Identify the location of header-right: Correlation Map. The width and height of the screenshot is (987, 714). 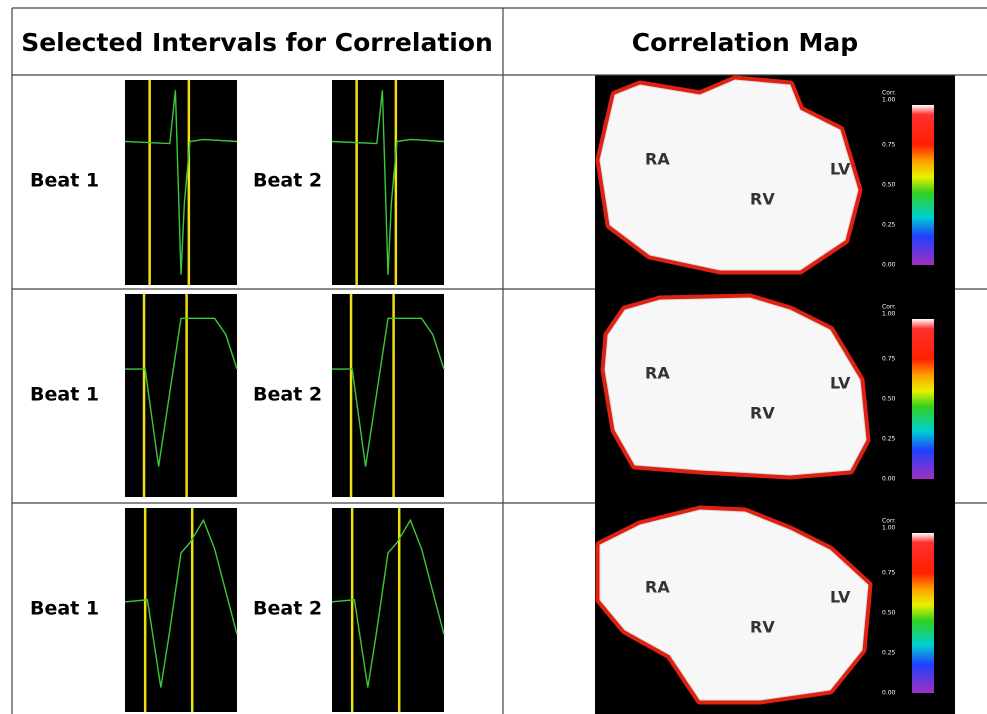
(745, 42).